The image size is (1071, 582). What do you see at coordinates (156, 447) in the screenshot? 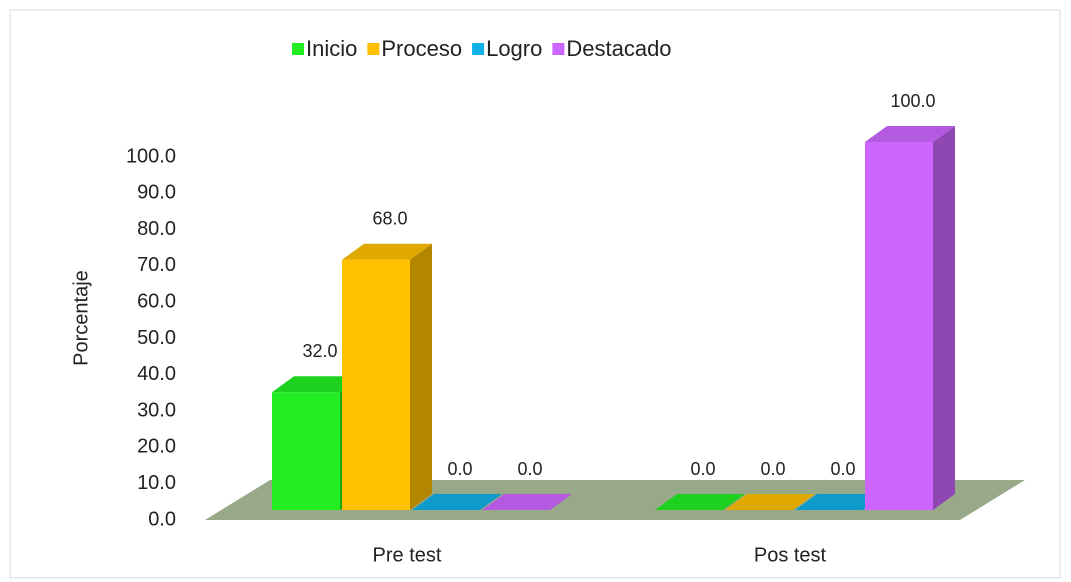
I see `y-tick-label: 20.0` at bounding box center [156, 447].